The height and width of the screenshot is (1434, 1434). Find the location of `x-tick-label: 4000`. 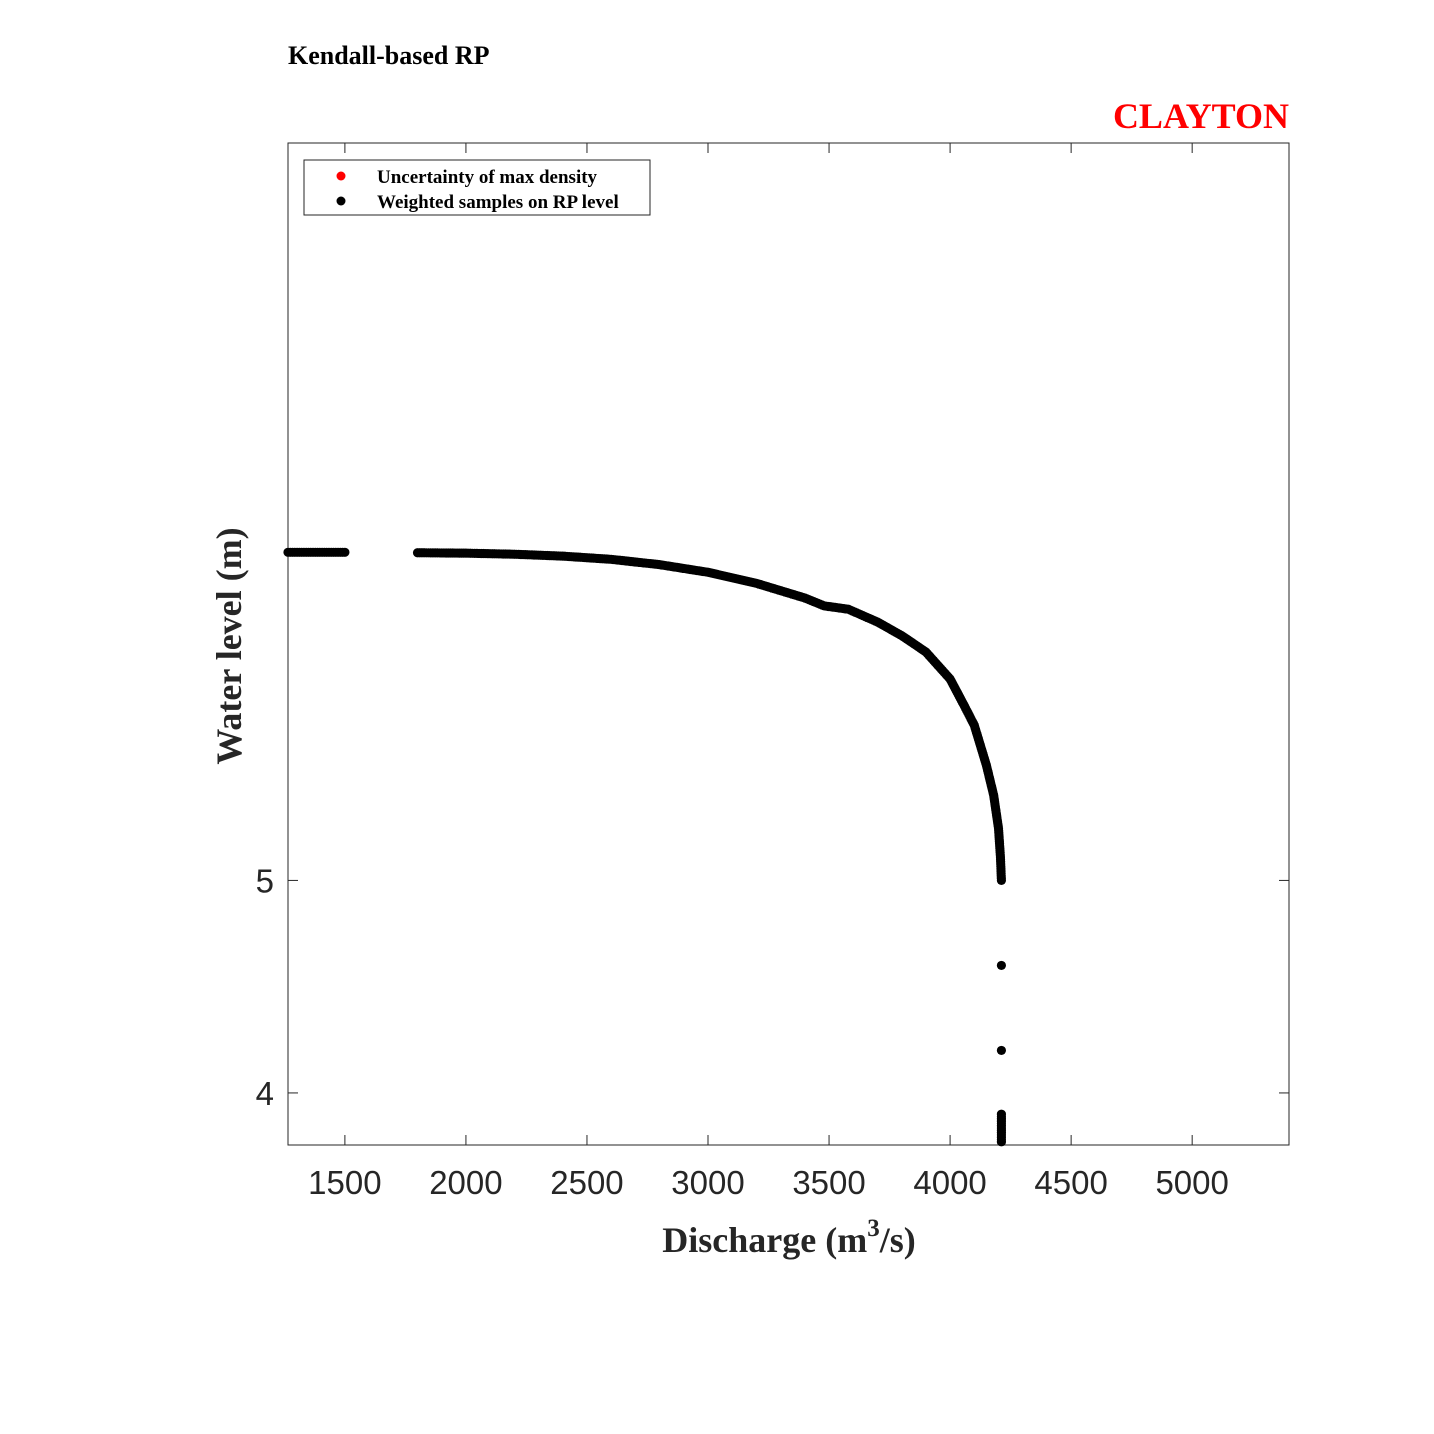

x-tick-label: 4000 is located at coordinates (949, 1182).